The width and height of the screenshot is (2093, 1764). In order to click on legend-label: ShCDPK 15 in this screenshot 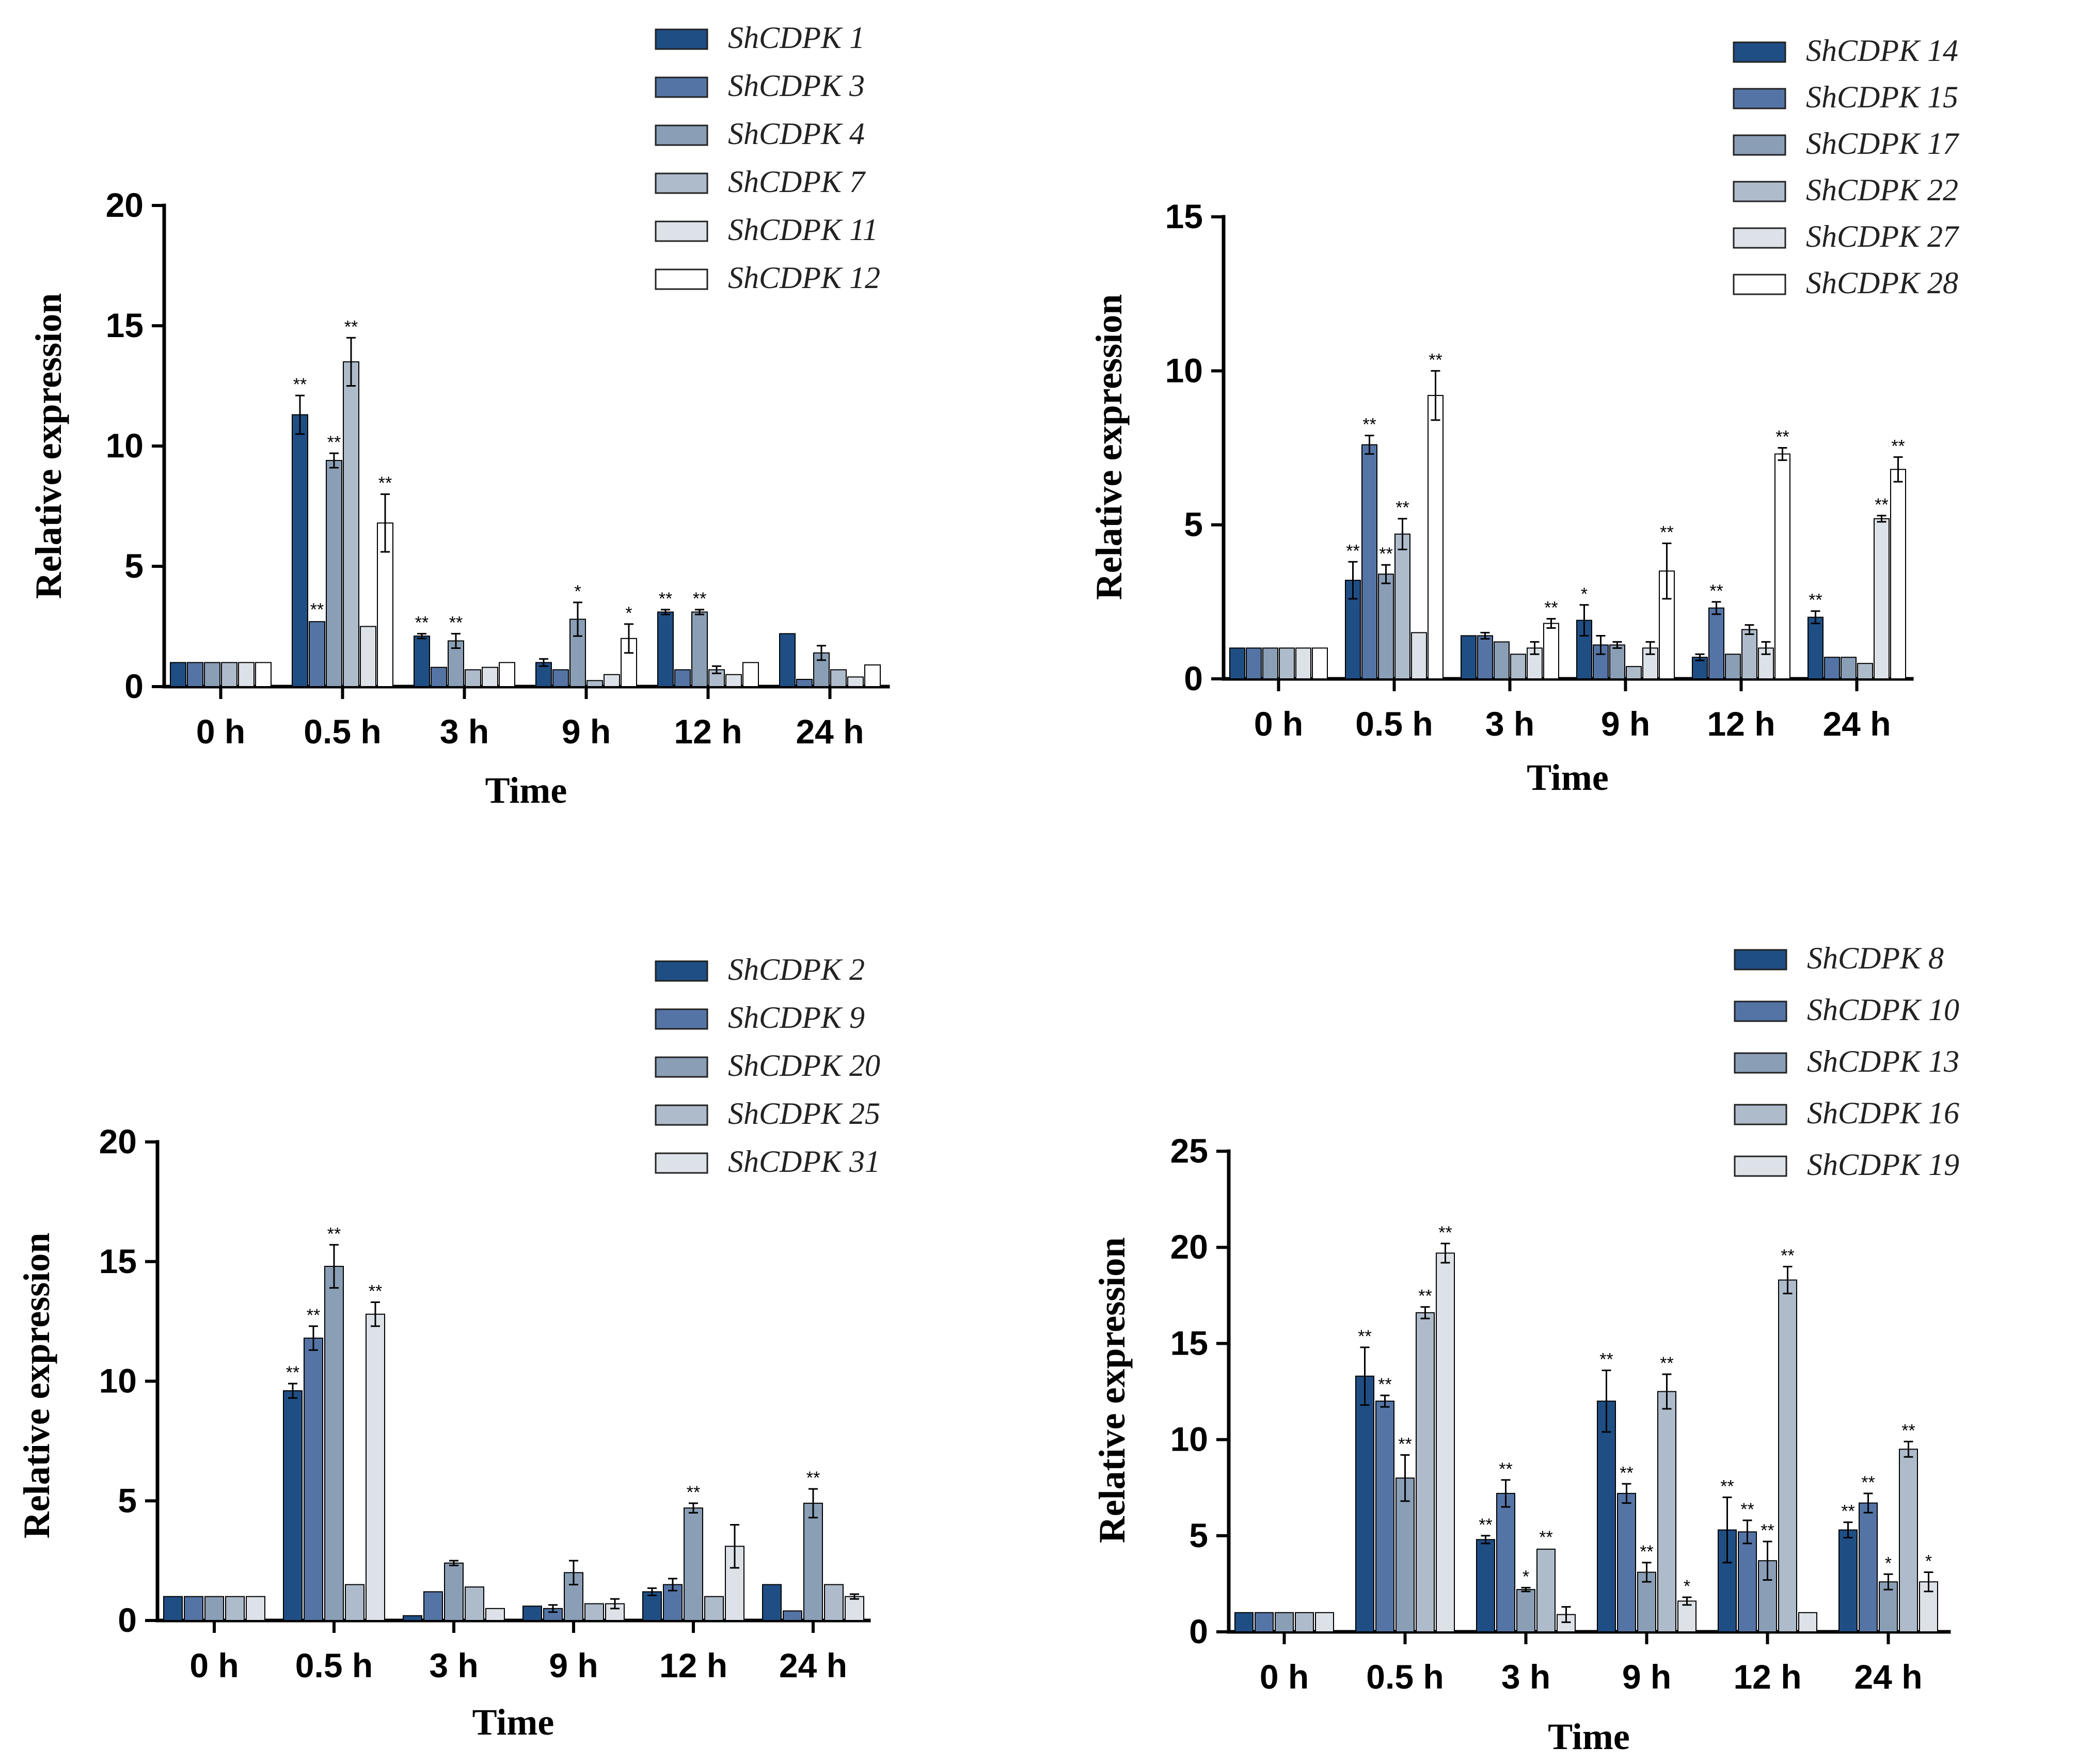, I will do `click(1882, 97)`.